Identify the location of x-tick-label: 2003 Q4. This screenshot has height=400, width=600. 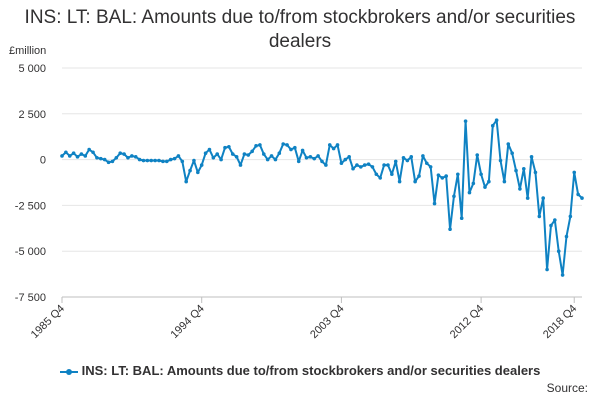
(327, 322).